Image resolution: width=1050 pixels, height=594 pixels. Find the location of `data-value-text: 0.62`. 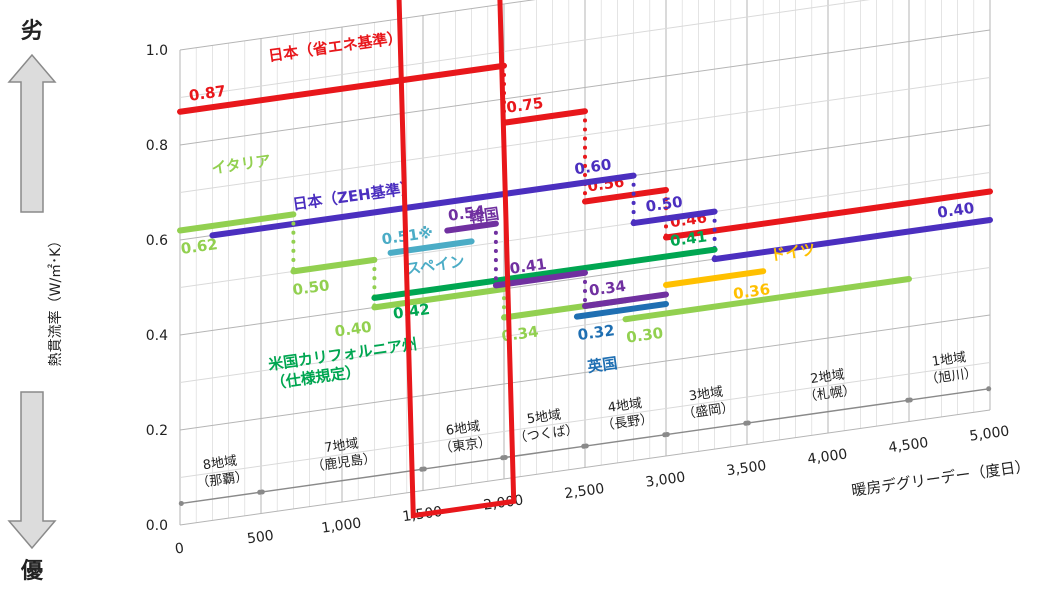

data-value-text: 0.62 is located at coordinates (199, 246).